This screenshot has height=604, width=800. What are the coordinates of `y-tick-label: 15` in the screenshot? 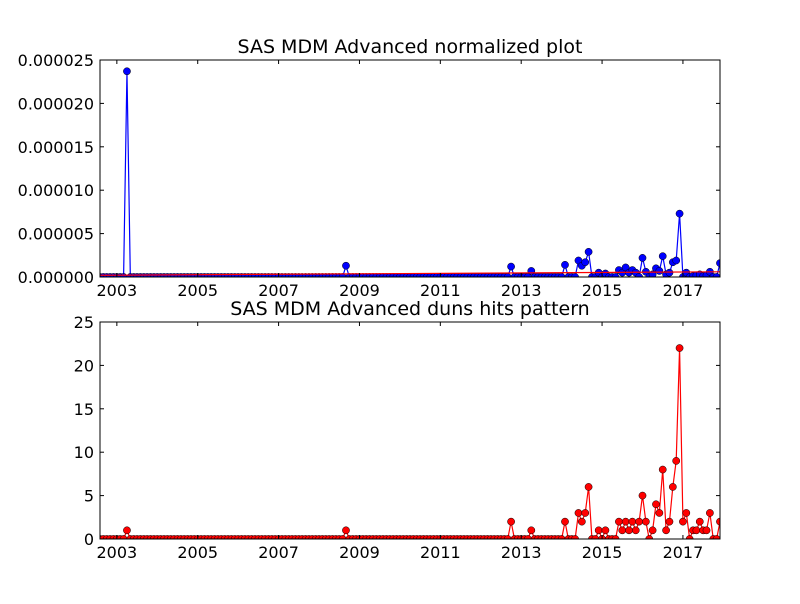 It's located at (84, 409).